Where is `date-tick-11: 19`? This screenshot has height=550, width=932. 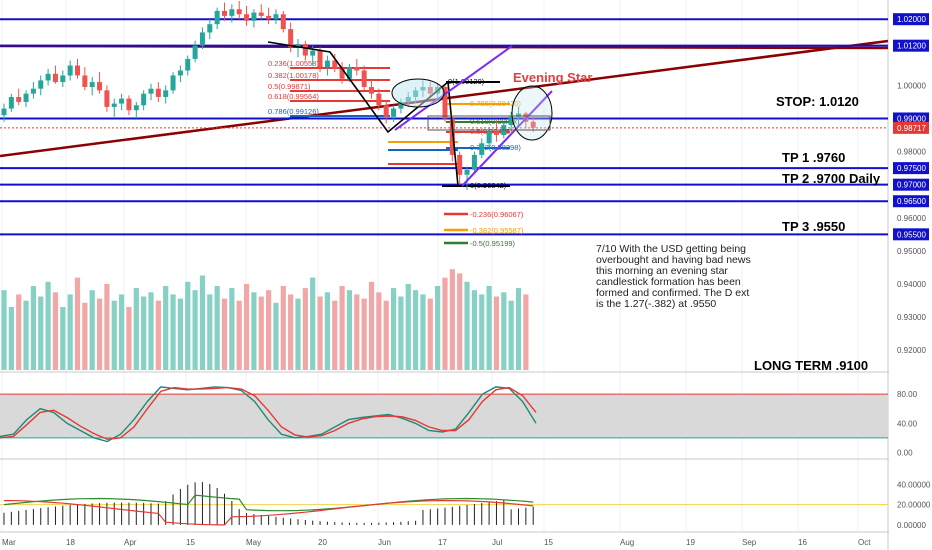
date-tick-11: 19 is located at coordinates (690, 542).